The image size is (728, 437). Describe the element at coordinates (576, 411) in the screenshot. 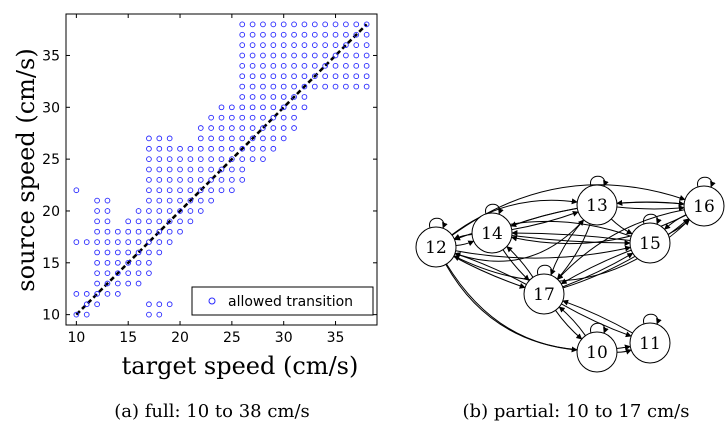

I see `caption-b: (b) partial: 10 to 17 cm/s` at that location.